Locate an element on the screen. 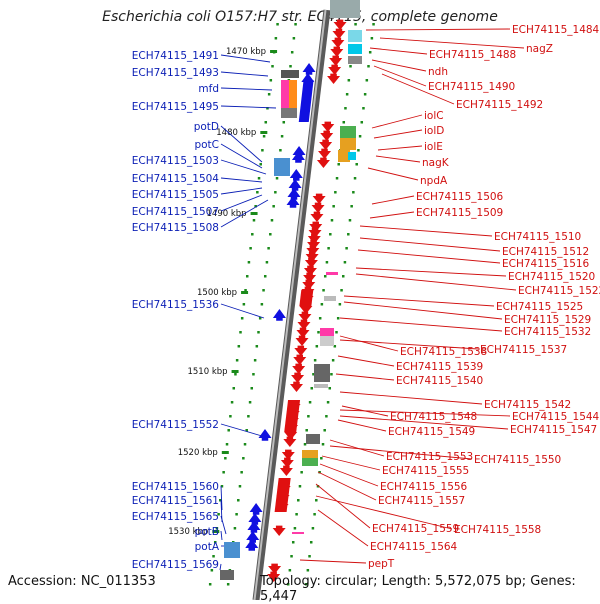  right-gene-label: ECH74115_1549 is located at coordinates (431, 432).